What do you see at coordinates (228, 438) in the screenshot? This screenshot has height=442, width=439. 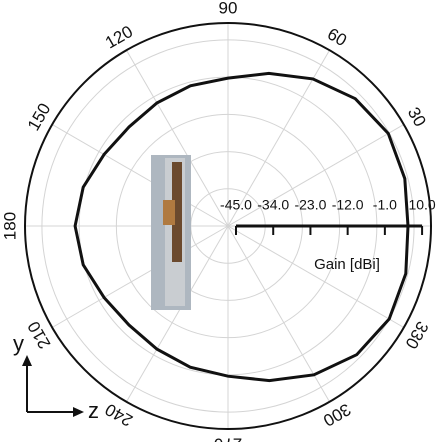 I see `theta-tick-label: 270` at bounding box center [228, 438].